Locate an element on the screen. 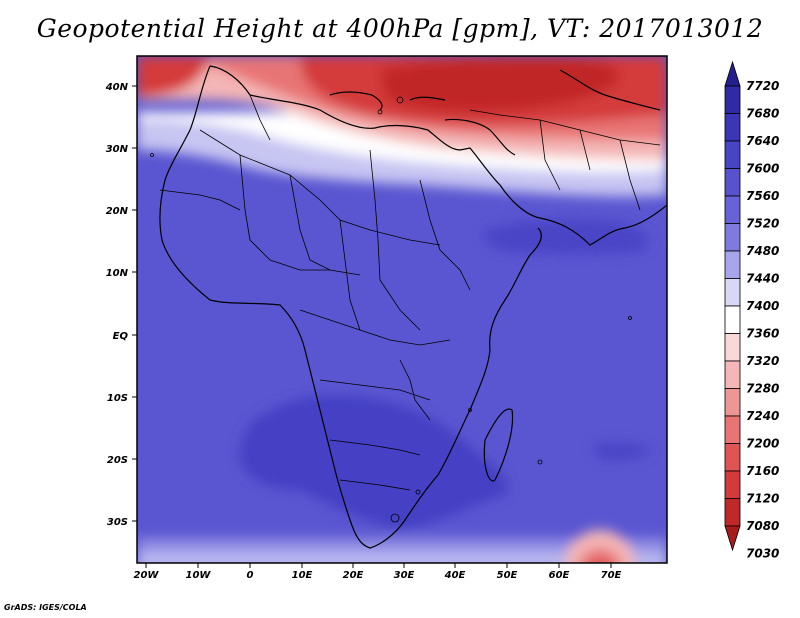  colorbar-level-label: 7720 is located at coordinates (762, 86).